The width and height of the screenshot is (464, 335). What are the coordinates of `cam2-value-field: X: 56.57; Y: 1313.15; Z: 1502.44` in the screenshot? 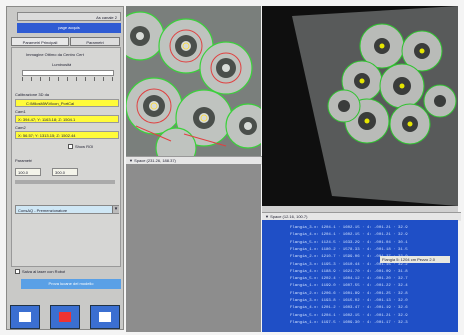 It's located at (67, 135).